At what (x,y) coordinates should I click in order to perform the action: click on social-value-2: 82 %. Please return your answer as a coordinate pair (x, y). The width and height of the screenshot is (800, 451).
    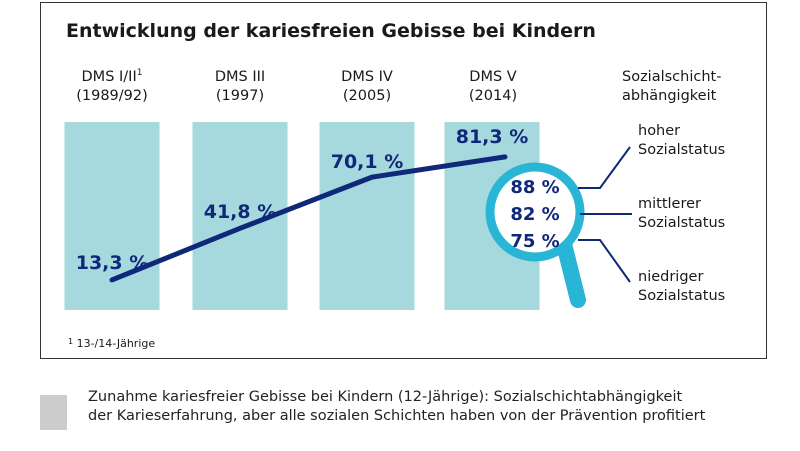
    Looking at the image, I should click on (534, 214).